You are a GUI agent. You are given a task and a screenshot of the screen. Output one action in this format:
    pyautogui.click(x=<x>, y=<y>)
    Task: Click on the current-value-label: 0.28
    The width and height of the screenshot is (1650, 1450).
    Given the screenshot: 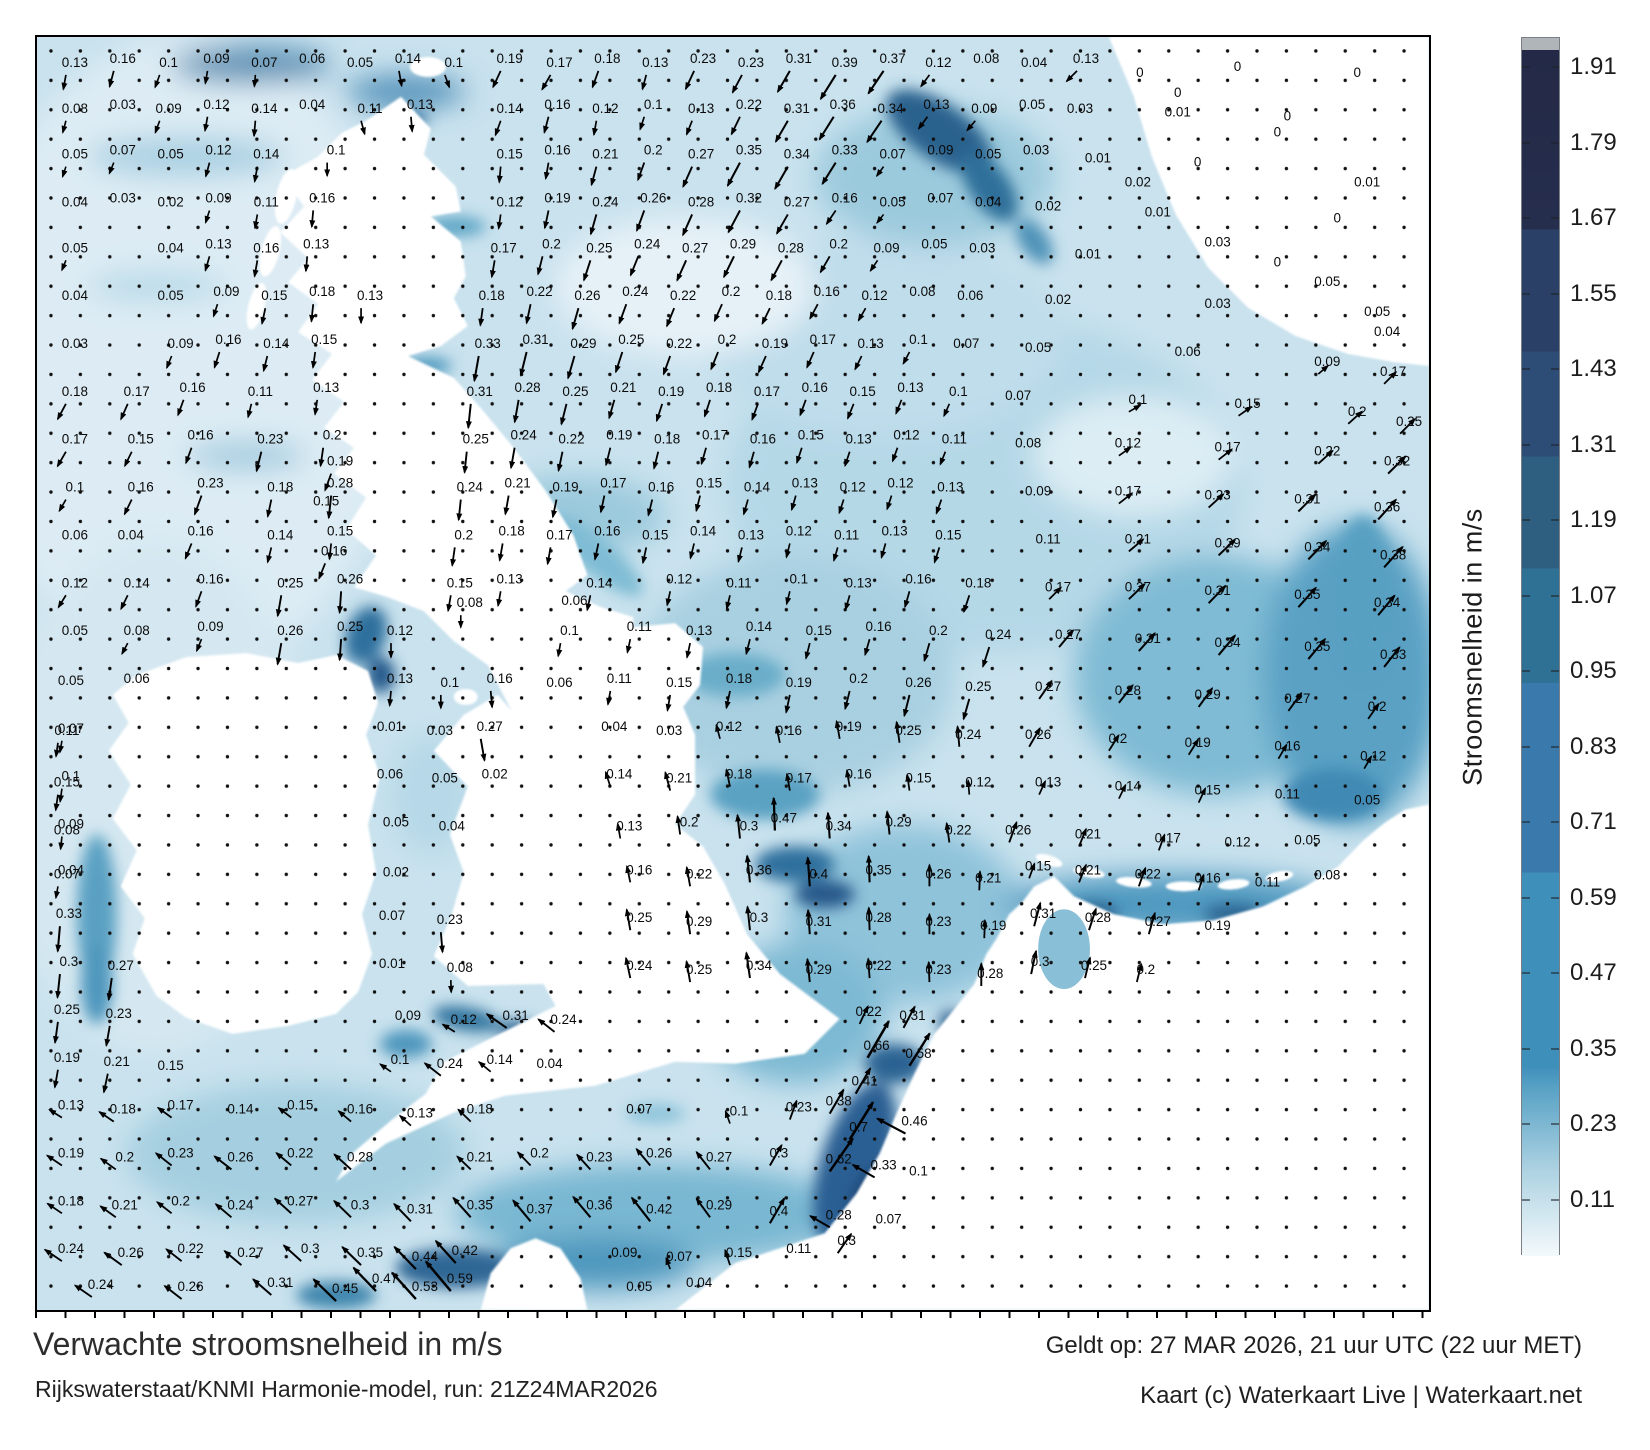 What is the action you would take?
    pyautogui.click(x=360, y=1156)
    